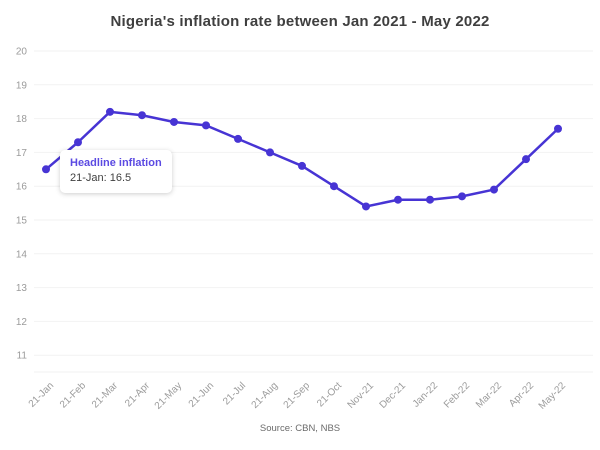 The width and height of the screenshot is (600, 450). I want to click on y-tick-label: 17, so click(22, 153).